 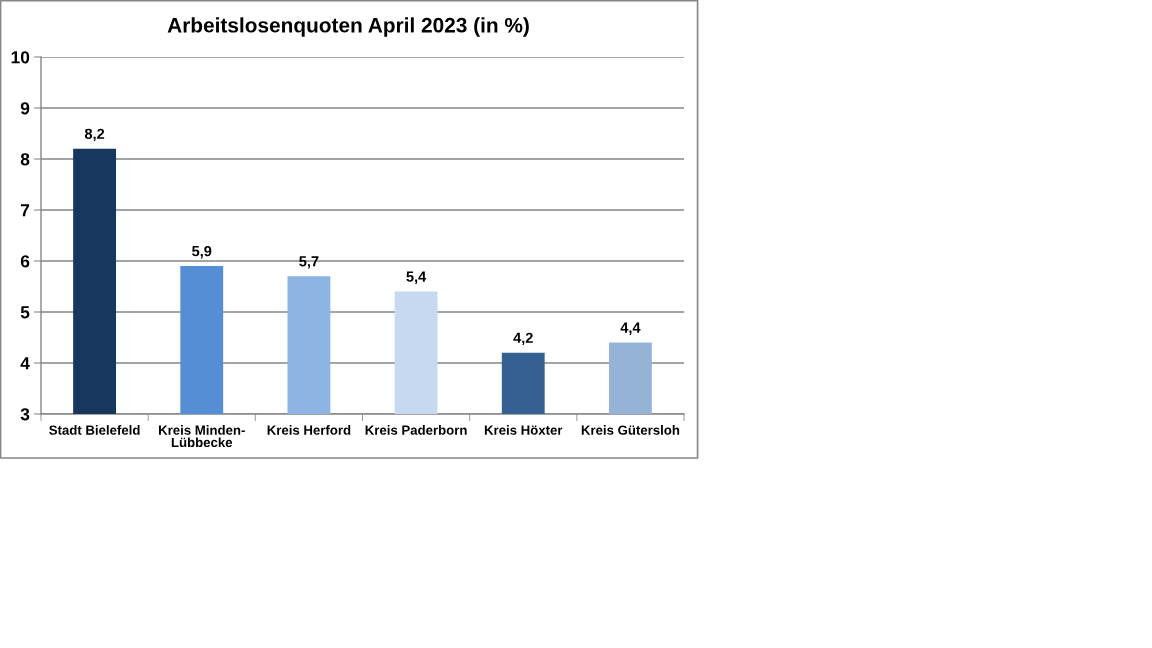 I want to click on y-tick-label: 3, so click(x=25, y=414).